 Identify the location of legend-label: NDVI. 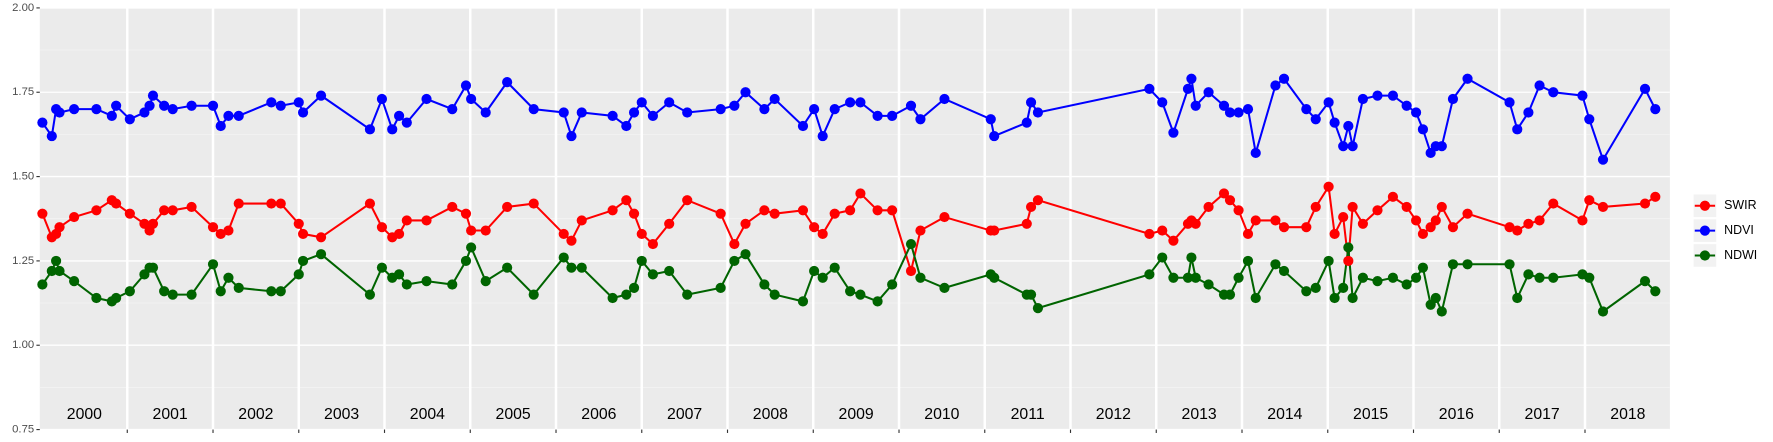
(1739, 230).